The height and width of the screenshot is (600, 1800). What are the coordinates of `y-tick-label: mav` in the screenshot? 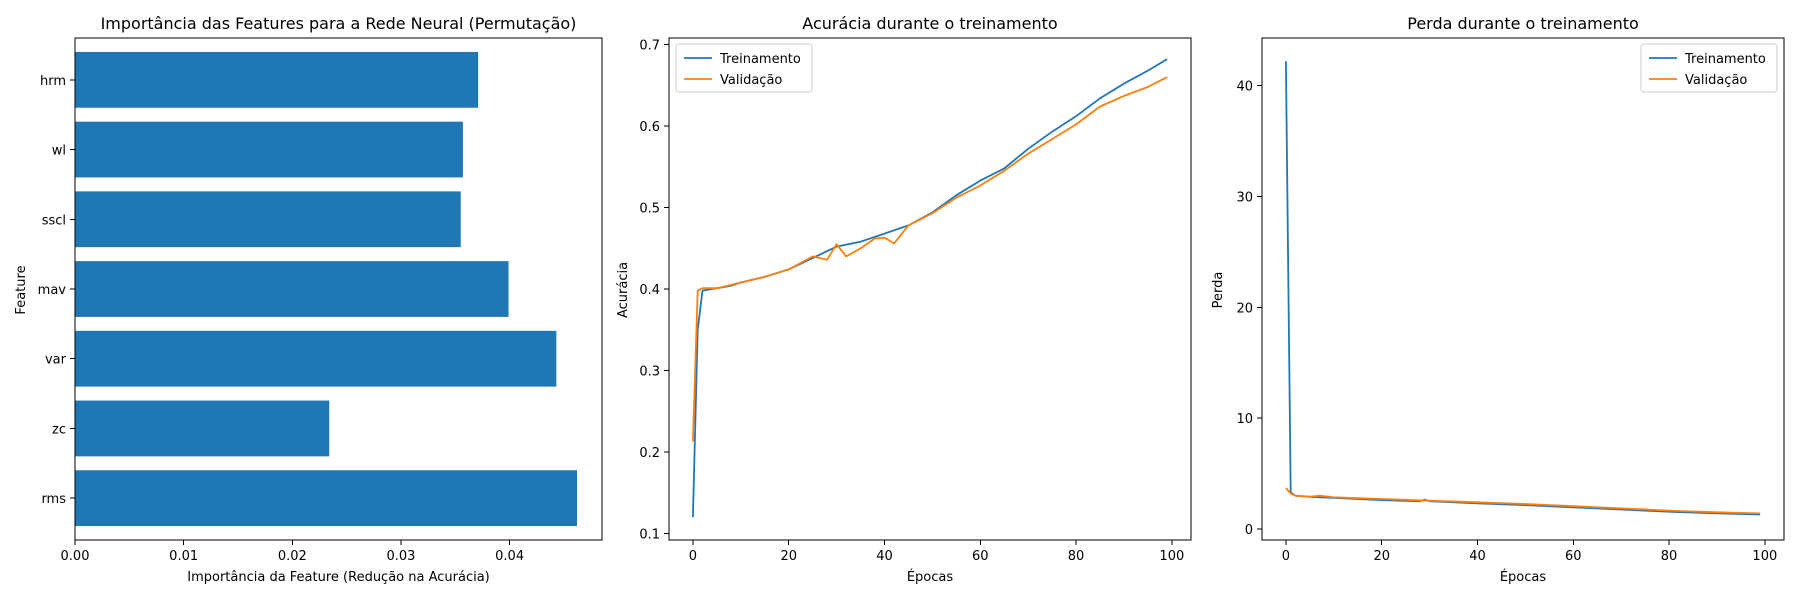 It's located at (52, 290).